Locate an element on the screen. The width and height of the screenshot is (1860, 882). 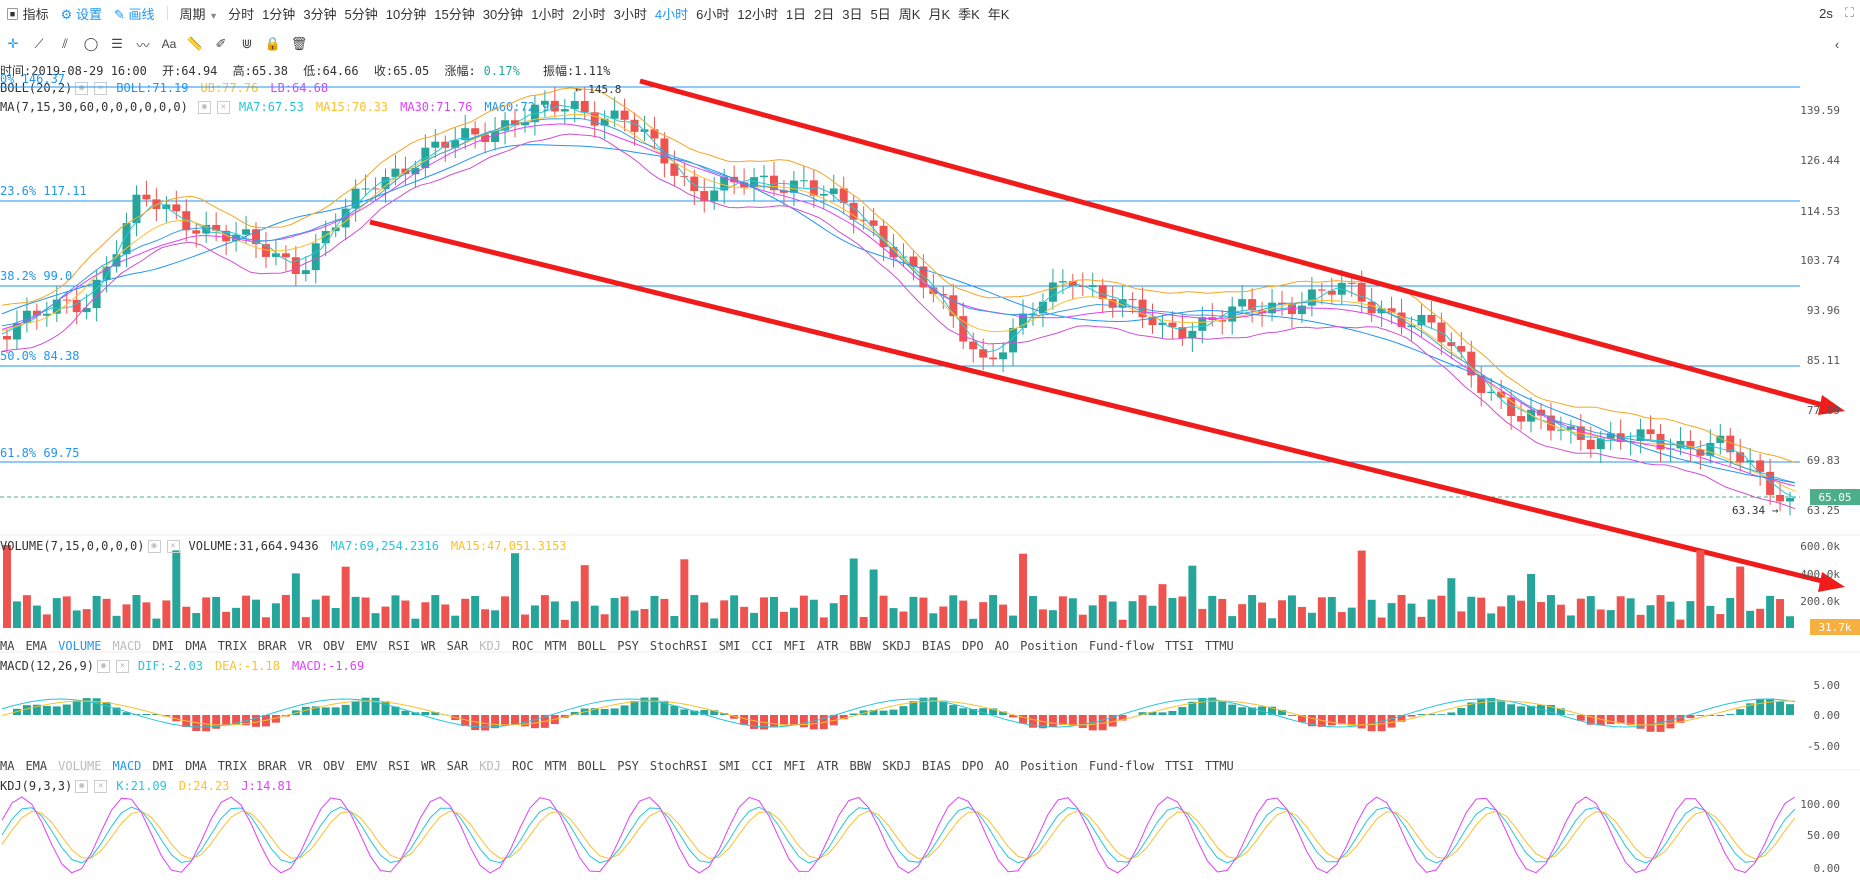
crosshair-icon: ✛ is located at coordinates (13, 43).